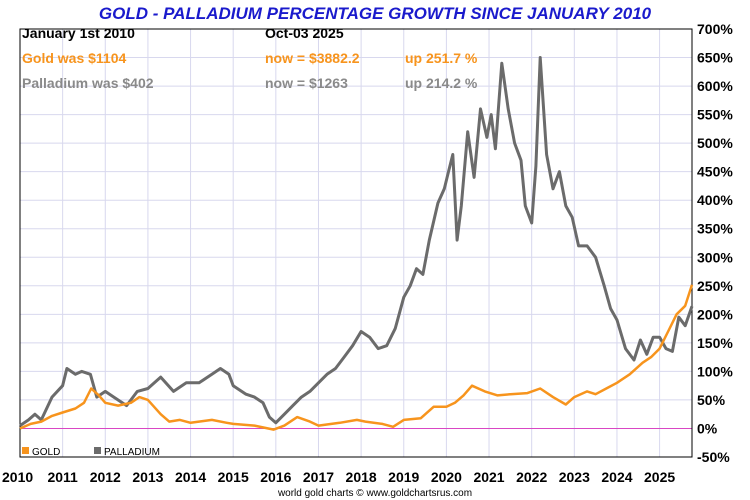 This screenshot has width=750, height=500. What do you see at coordinates (275, 477) in the screenshot?
I see `x-tick-label: 2016` at bounding box center [275, 477].